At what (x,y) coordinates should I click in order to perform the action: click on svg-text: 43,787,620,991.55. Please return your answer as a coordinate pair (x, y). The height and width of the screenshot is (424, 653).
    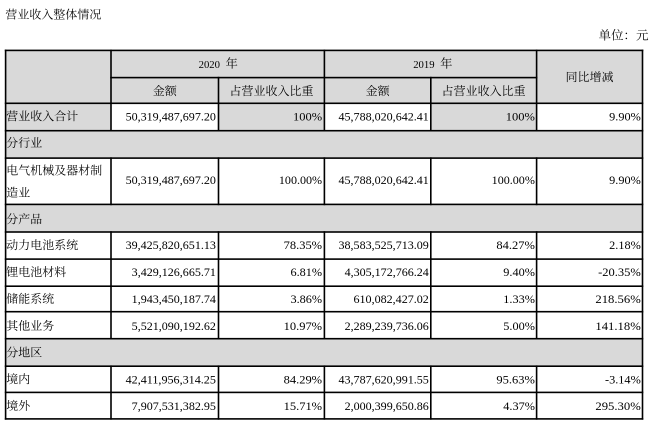
    Looking at the image, I should click on (384, 380).